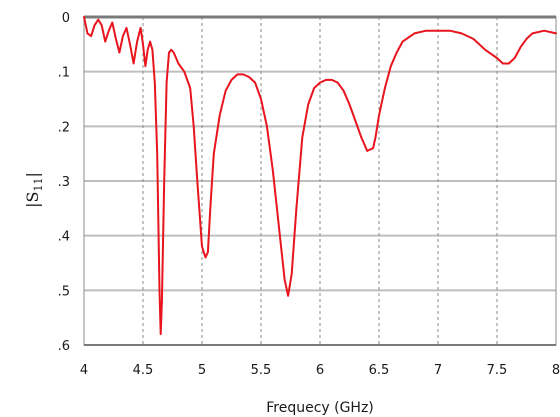  I want to click on y-tick-label: .2, so click(64, 127).